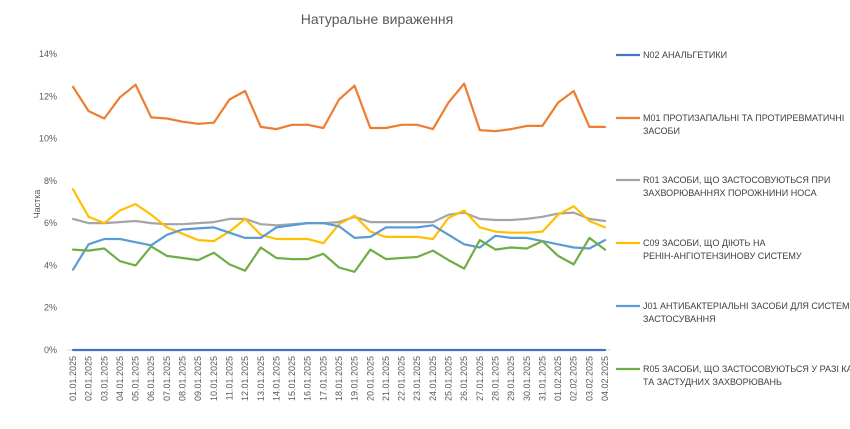  What do you see at coordinates (120, 378) in the screenshot?
I see `x-tick-label: 04.01.2025` at bounding box center [120, 378].